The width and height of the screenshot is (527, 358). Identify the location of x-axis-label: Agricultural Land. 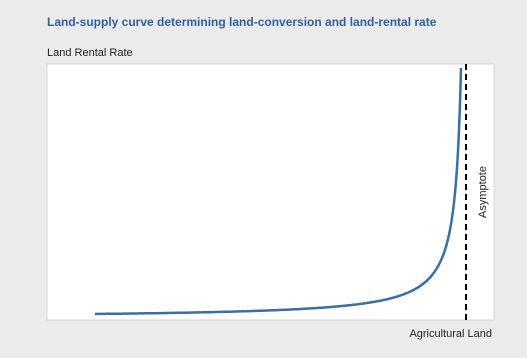
(450, 334).